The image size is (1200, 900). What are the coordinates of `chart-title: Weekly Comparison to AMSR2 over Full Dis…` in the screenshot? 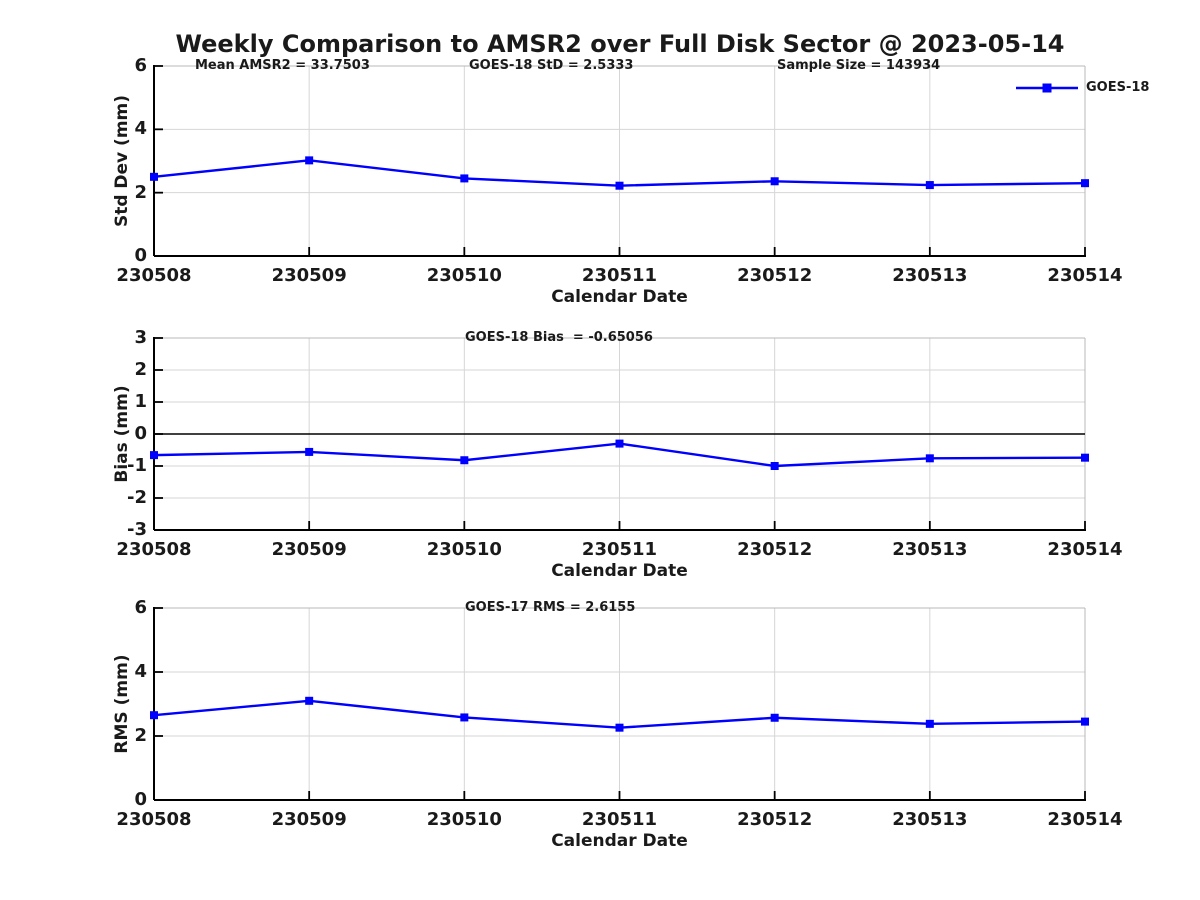 It's located at (620, 44).